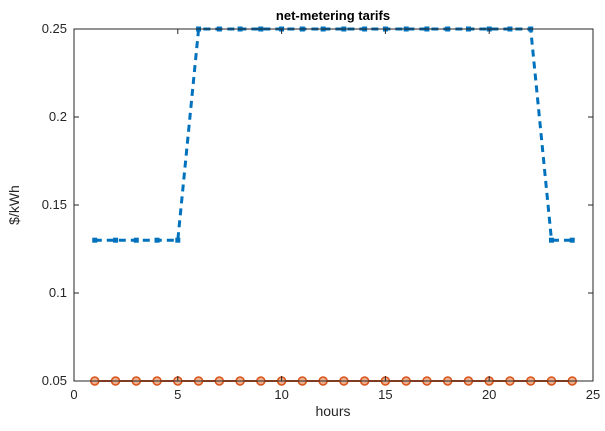  Describe the element at coordinates (54, 28) in the screenshot. I see `y-tick-label: 0.25` at that location.